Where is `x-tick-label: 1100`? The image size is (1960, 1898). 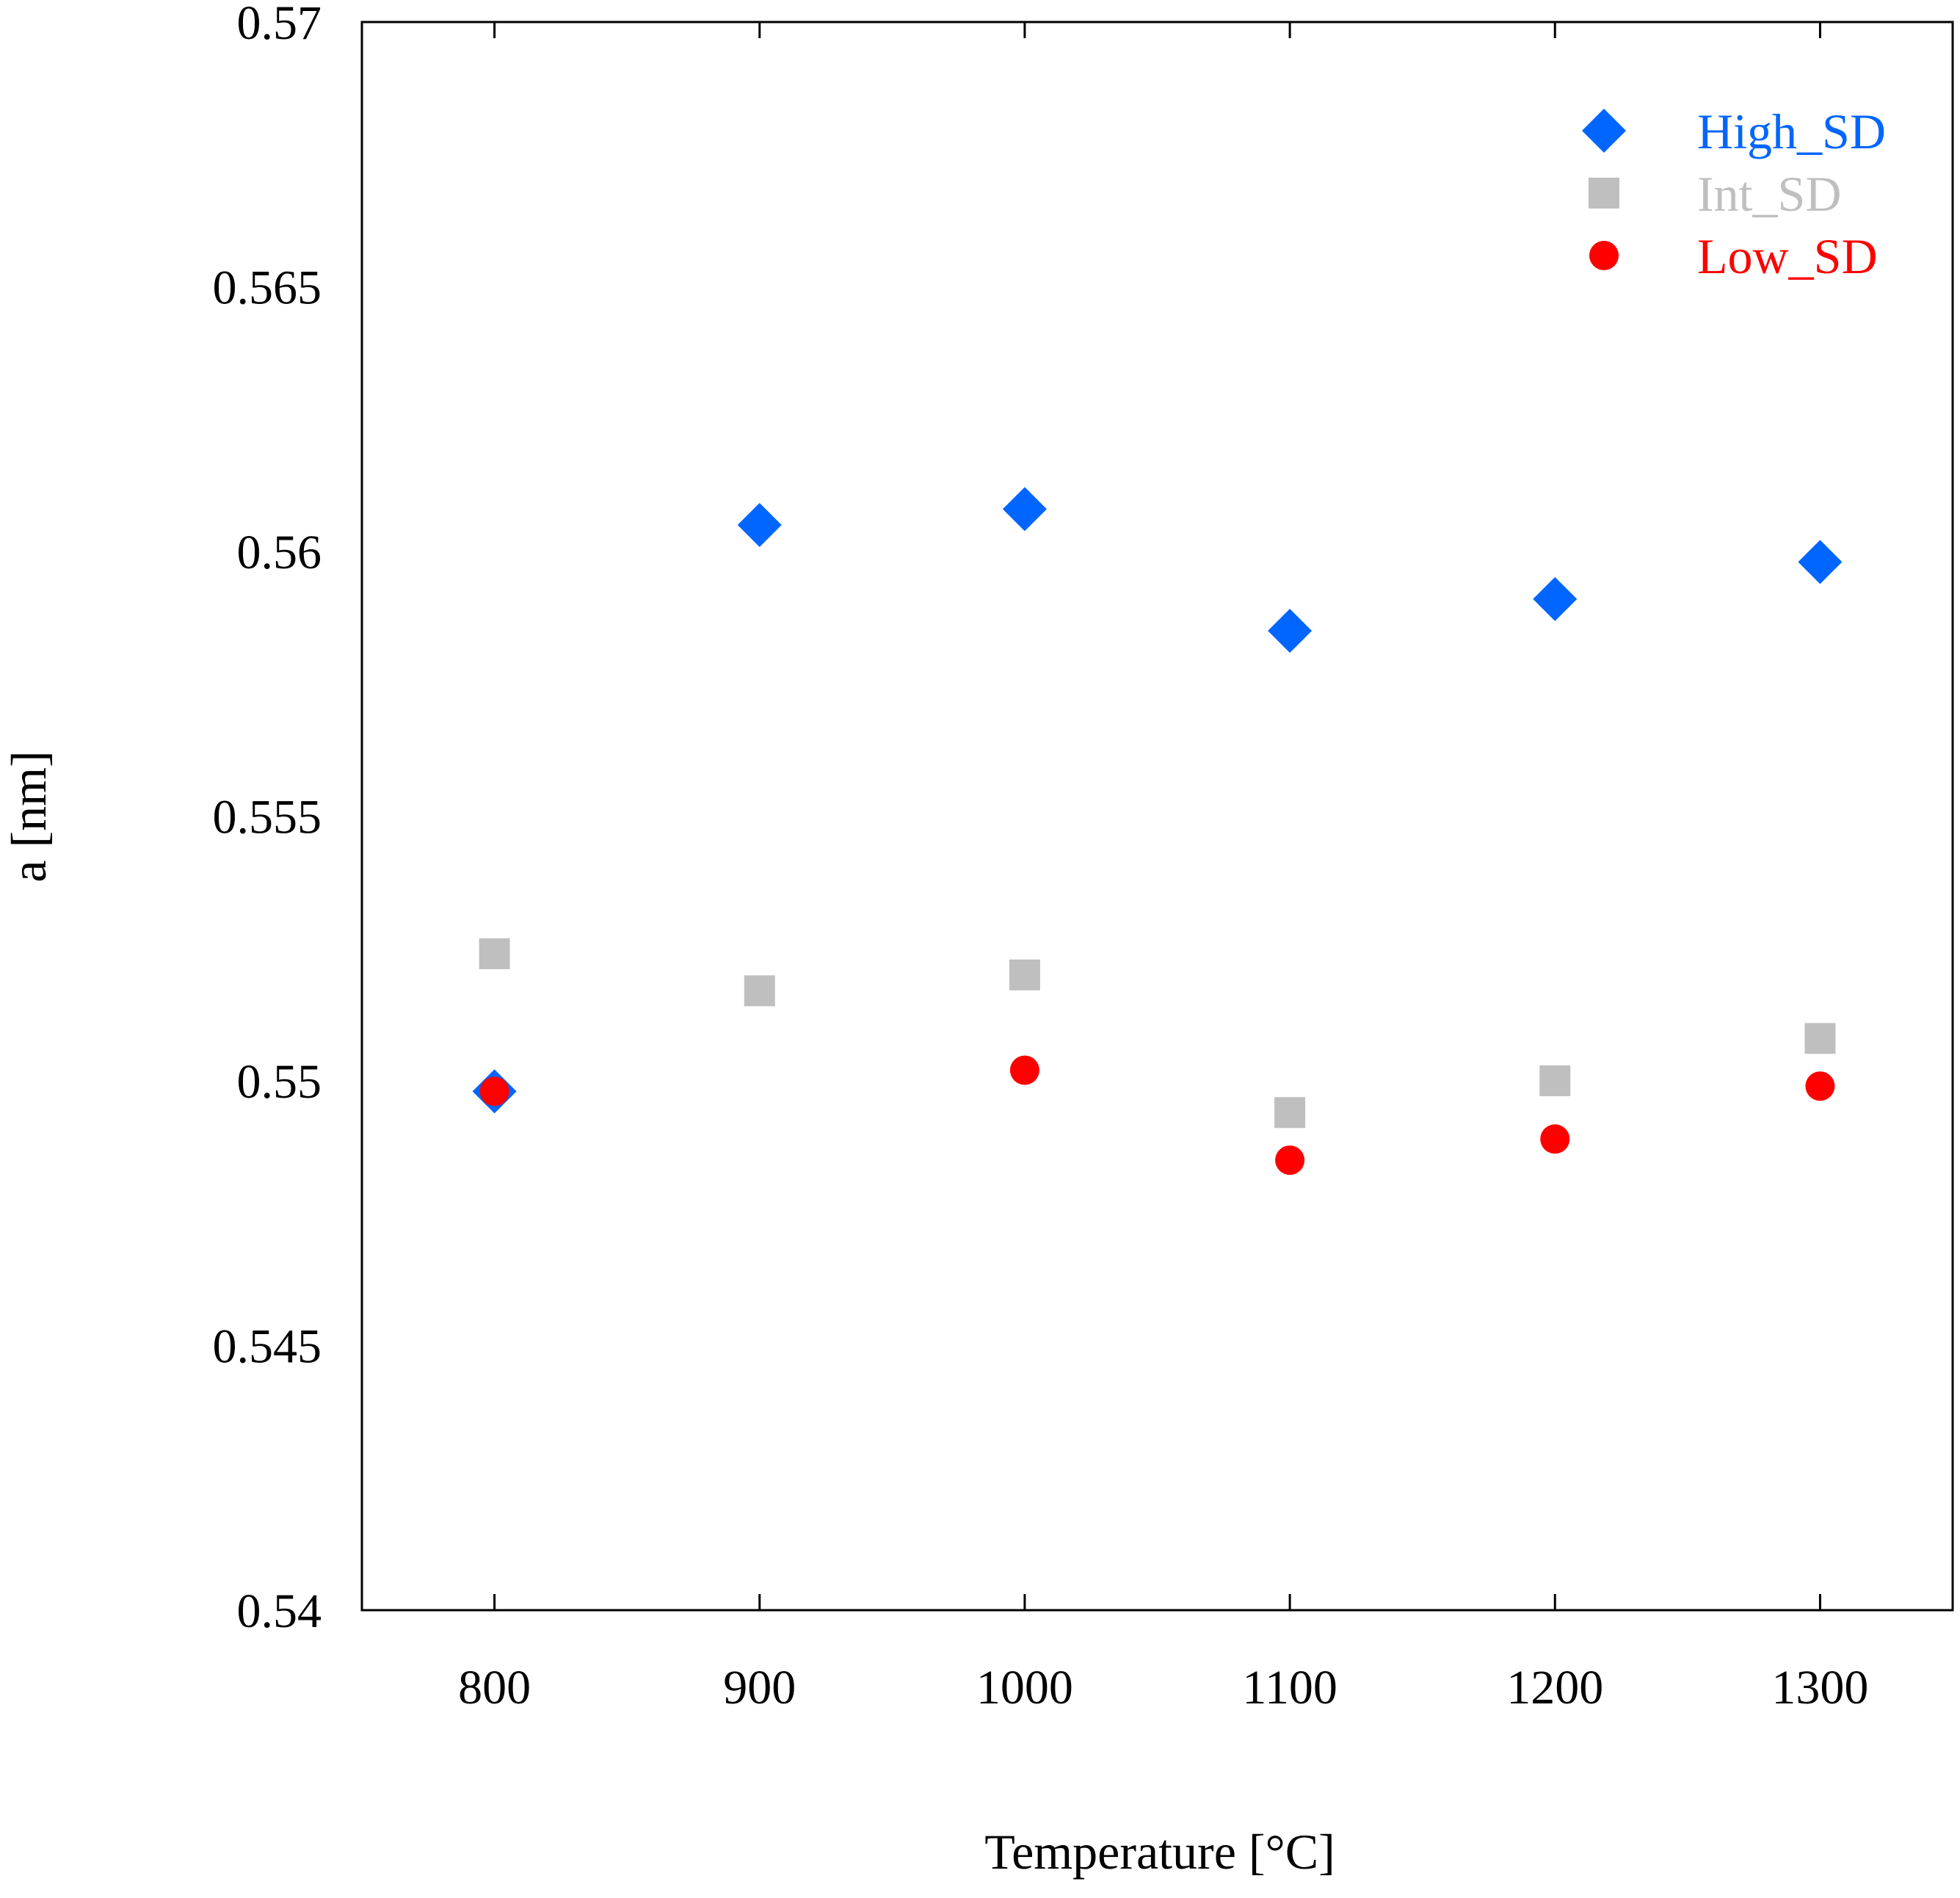
x-tick-label: 1100 is located at coordinates (1290, 1687).